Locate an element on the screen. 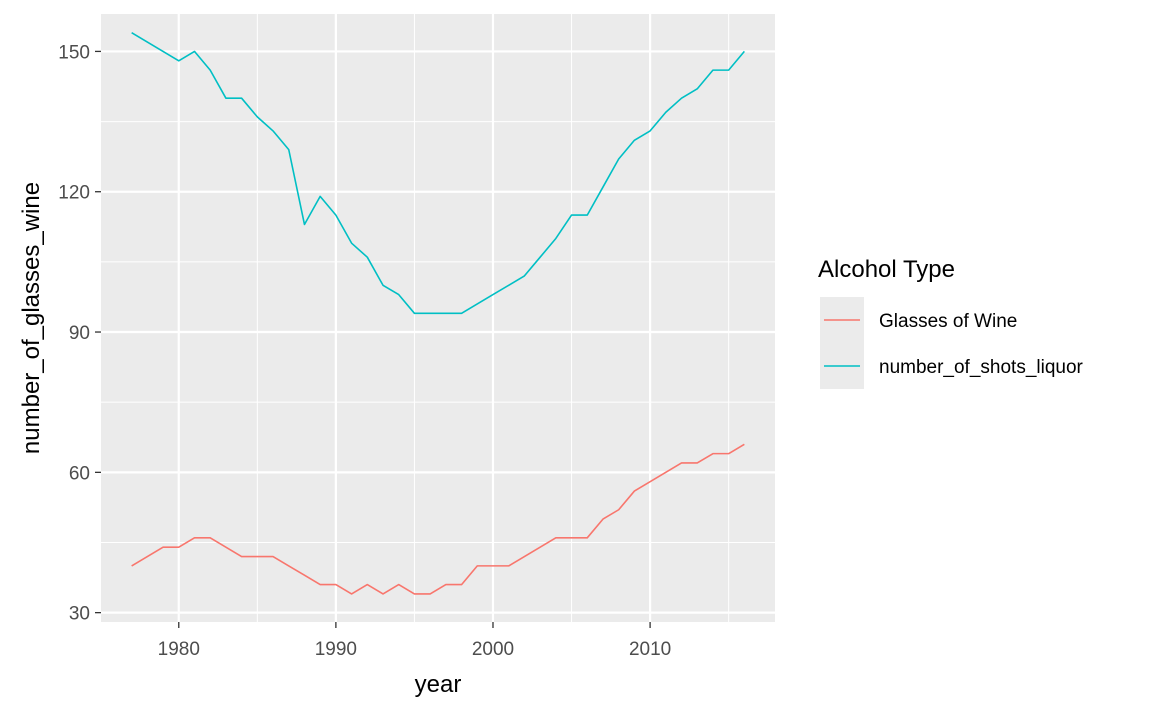 The height and width of the screenshot is (711, 1152). x-tick-label: 2000 is located at coordinates (493, 649).